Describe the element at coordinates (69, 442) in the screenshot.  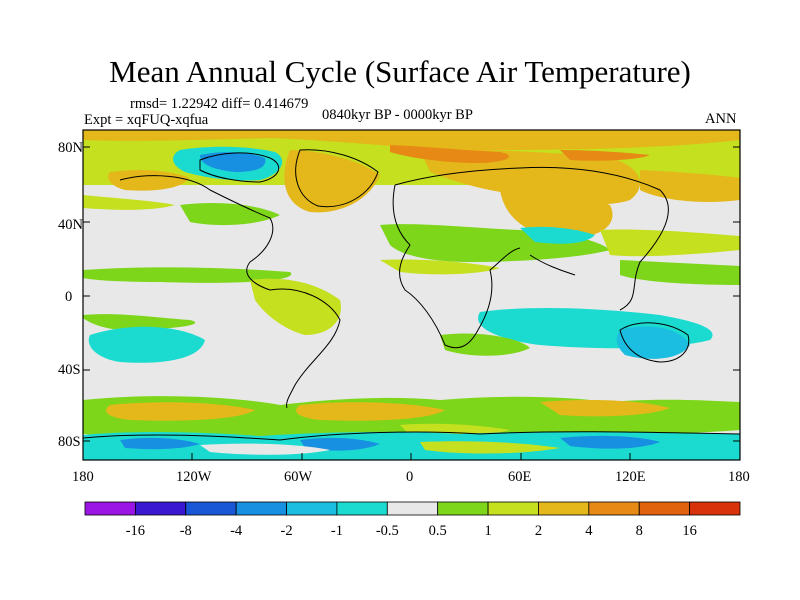
I see `lat-label-80s: 80S` at that location.